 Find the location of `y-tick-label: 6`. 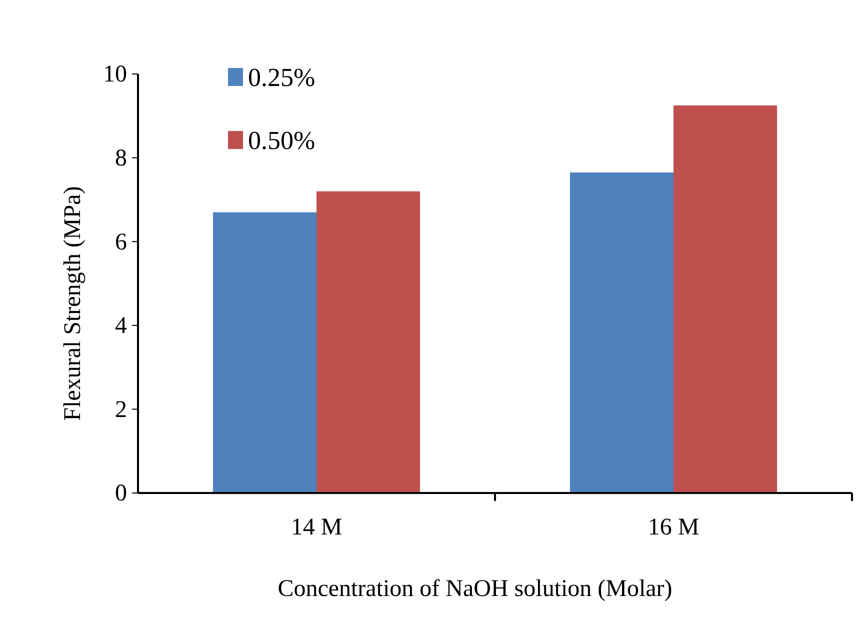

y-tick-label: 6 is located at coordinates (121, 242).